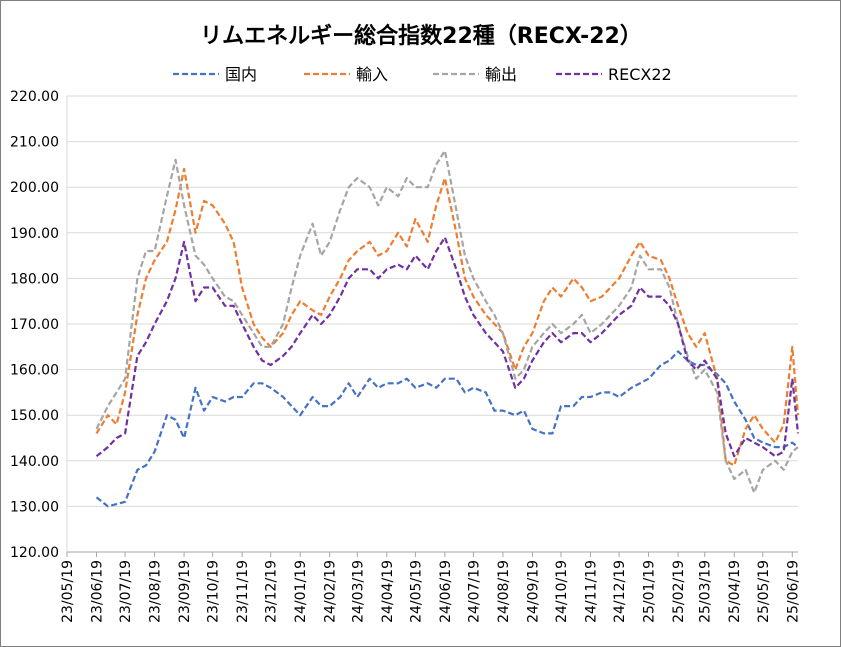 Image resolution: width=841 pixels, height=647 pixels. Describe the element at coordinates (735, 591) in the screenshot. I see `x-tick-label: 25/04/19` at that location.